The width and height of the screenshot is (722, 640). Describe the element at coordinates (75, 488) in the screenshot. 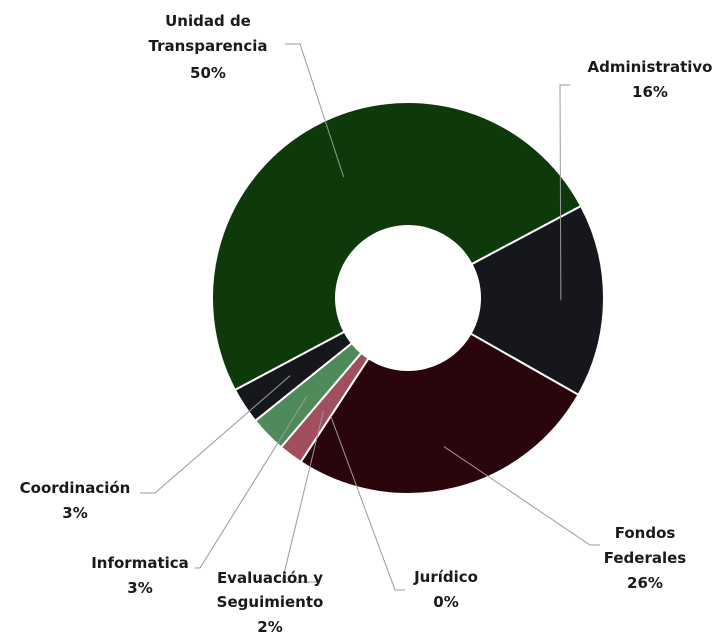

I see `slice-label-coordinacion: Coordinación` at that location.